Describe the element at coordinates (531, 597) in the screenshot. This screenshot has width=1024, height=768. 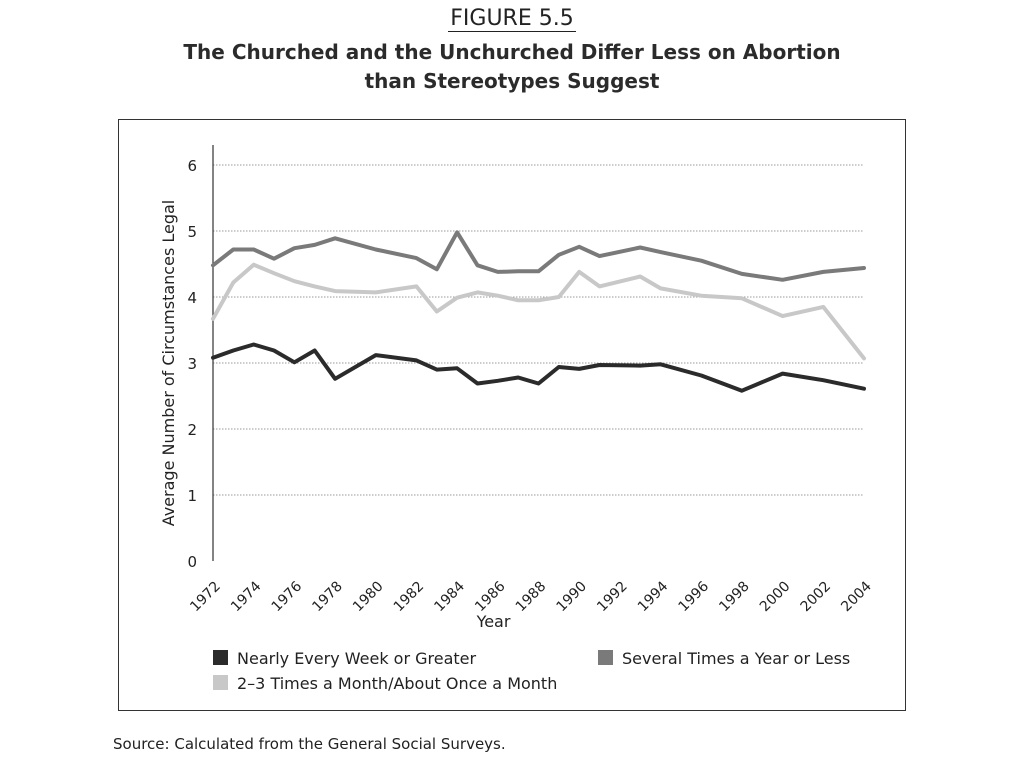
I see `x-tick-label: 1988` at that location.